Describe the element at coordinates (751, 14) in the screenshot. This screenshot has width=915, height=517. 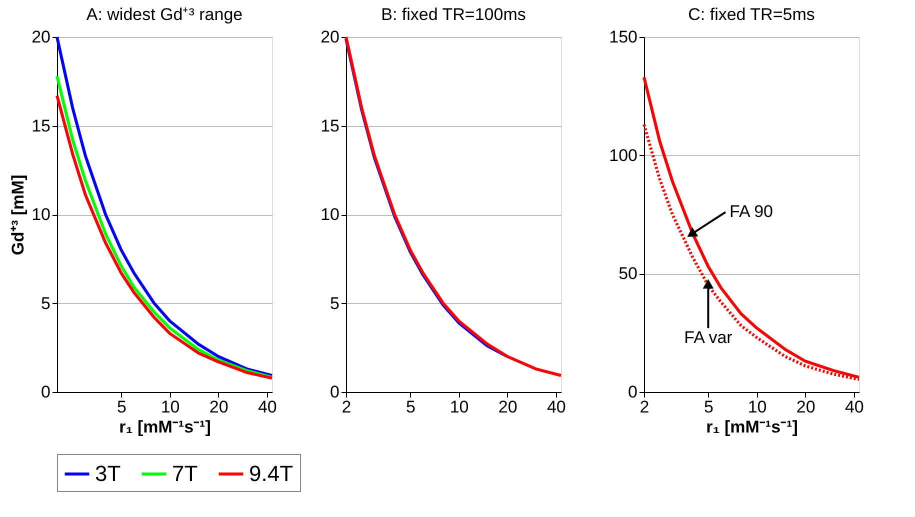
I see `chart-title: C: fixed TR=5ms` at that location.